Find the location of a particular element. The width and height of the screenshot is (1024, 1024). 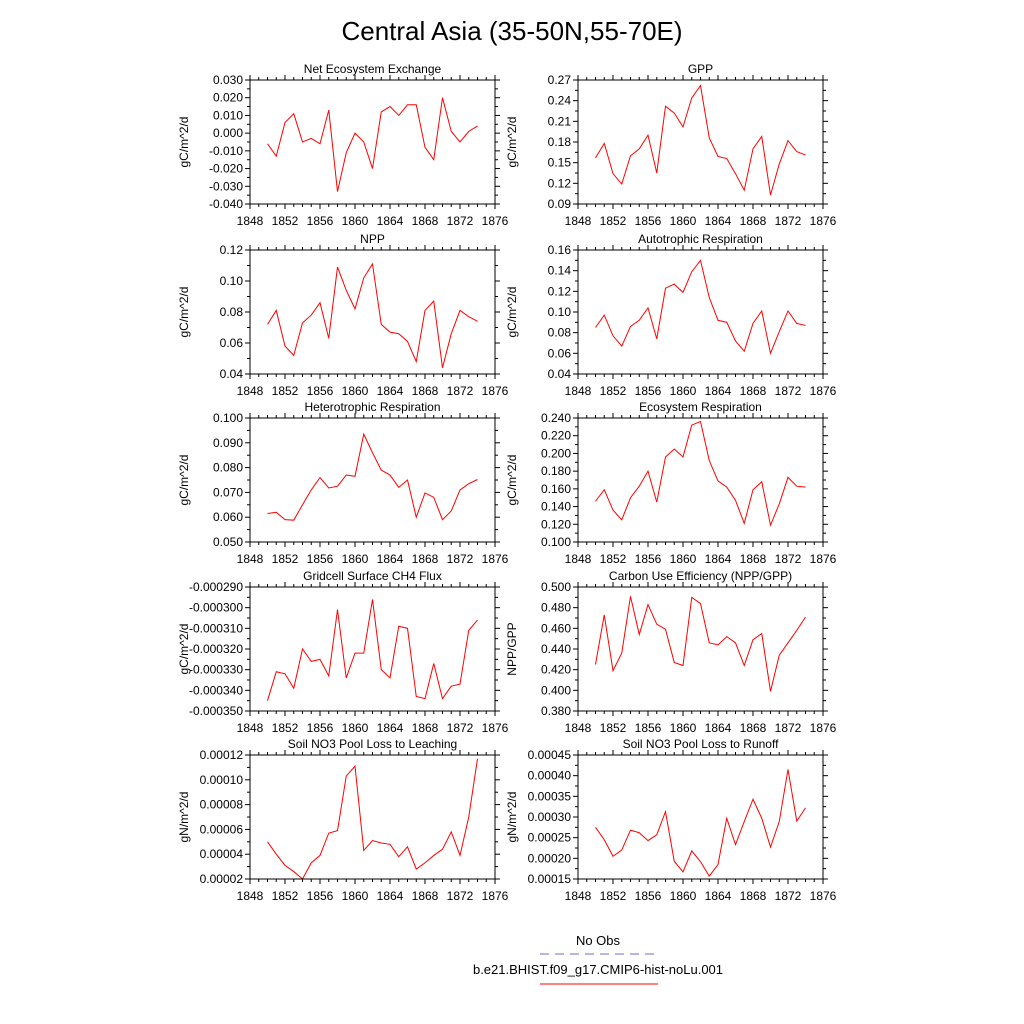

y-tick-label: 0.180 is located at coordinates (556, 471).